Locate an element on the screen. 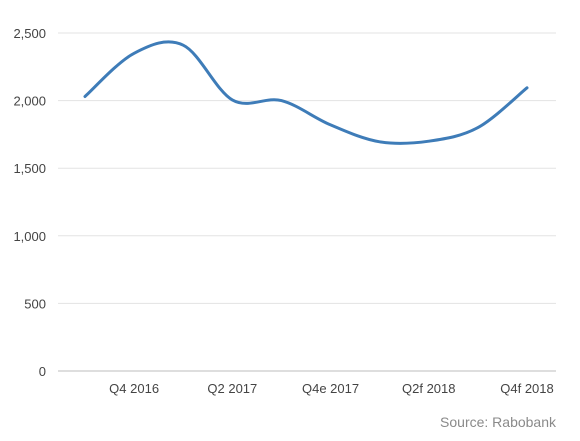  y-tick-label: 500 is located at coordinates (35, 303).